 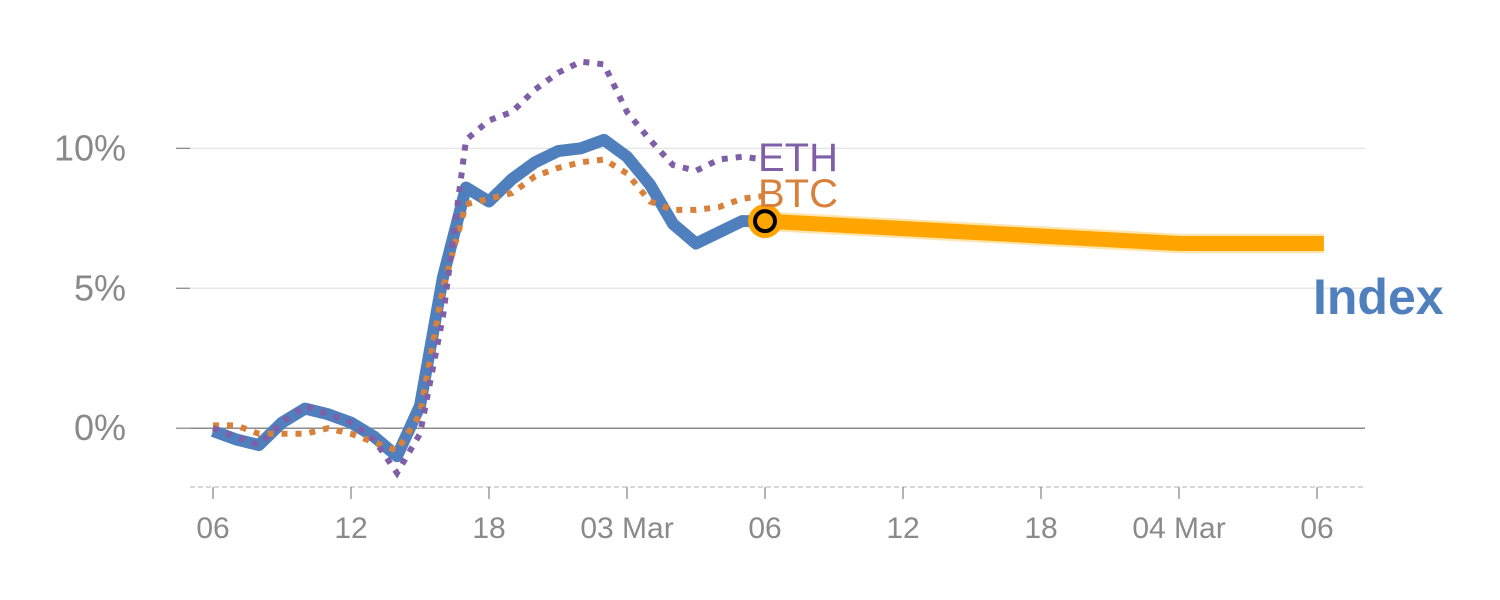 What do you see at coordinates (100, 287) in the screenshot?
I see `y-tick-label: 5%` at bounding box center [100, 287].